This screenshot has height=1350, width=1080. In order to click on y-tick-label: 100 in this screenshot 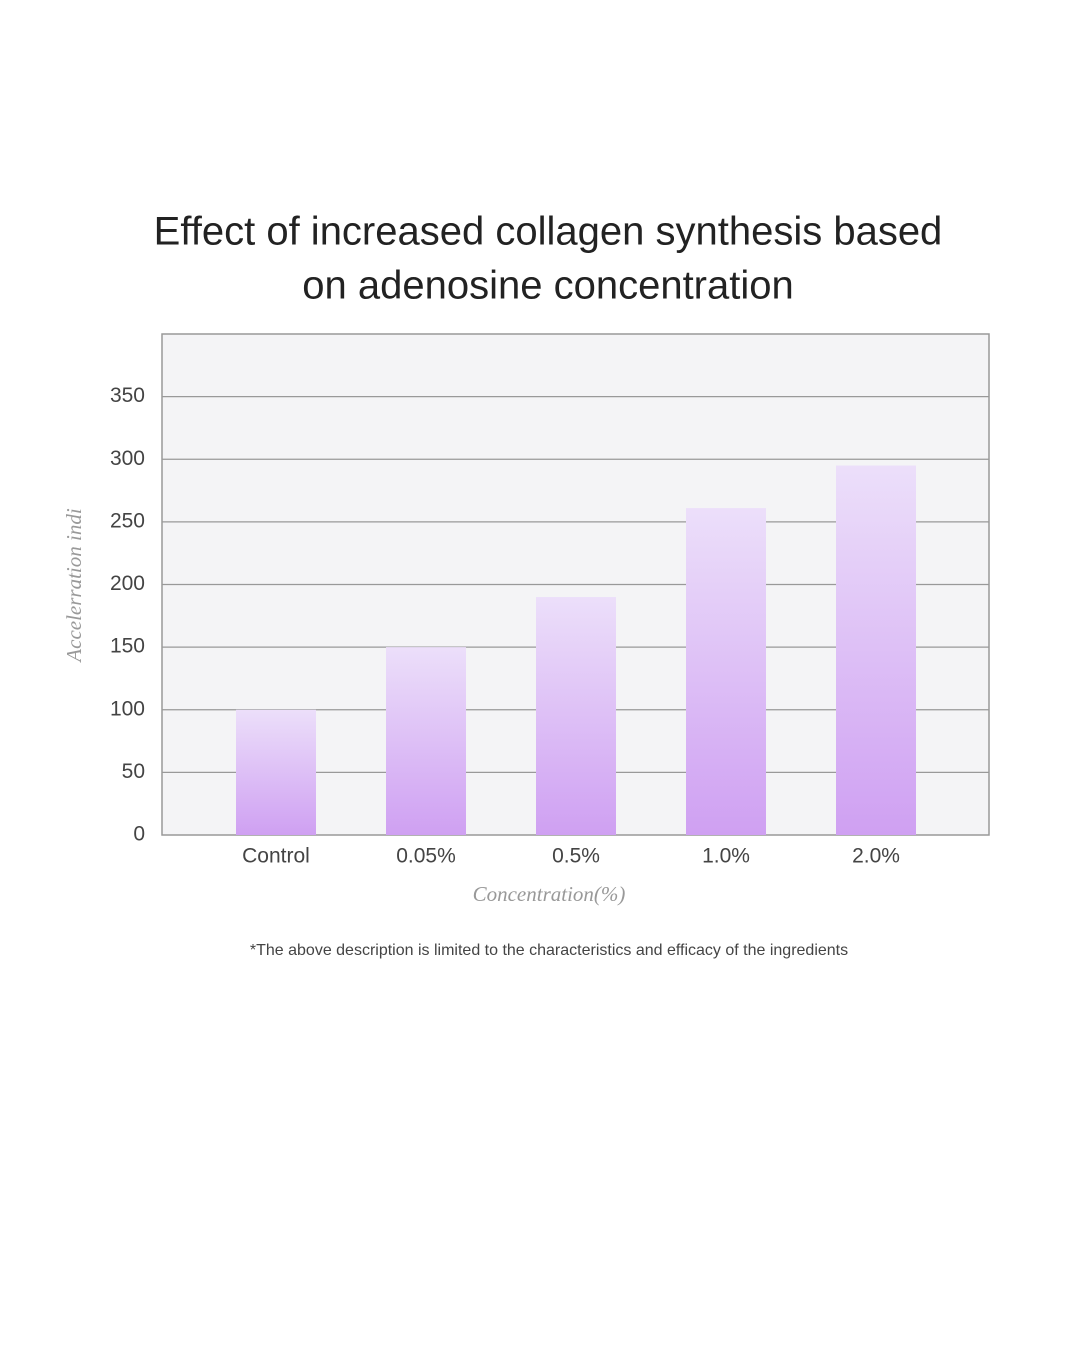, I will do `click(127, 708)`.